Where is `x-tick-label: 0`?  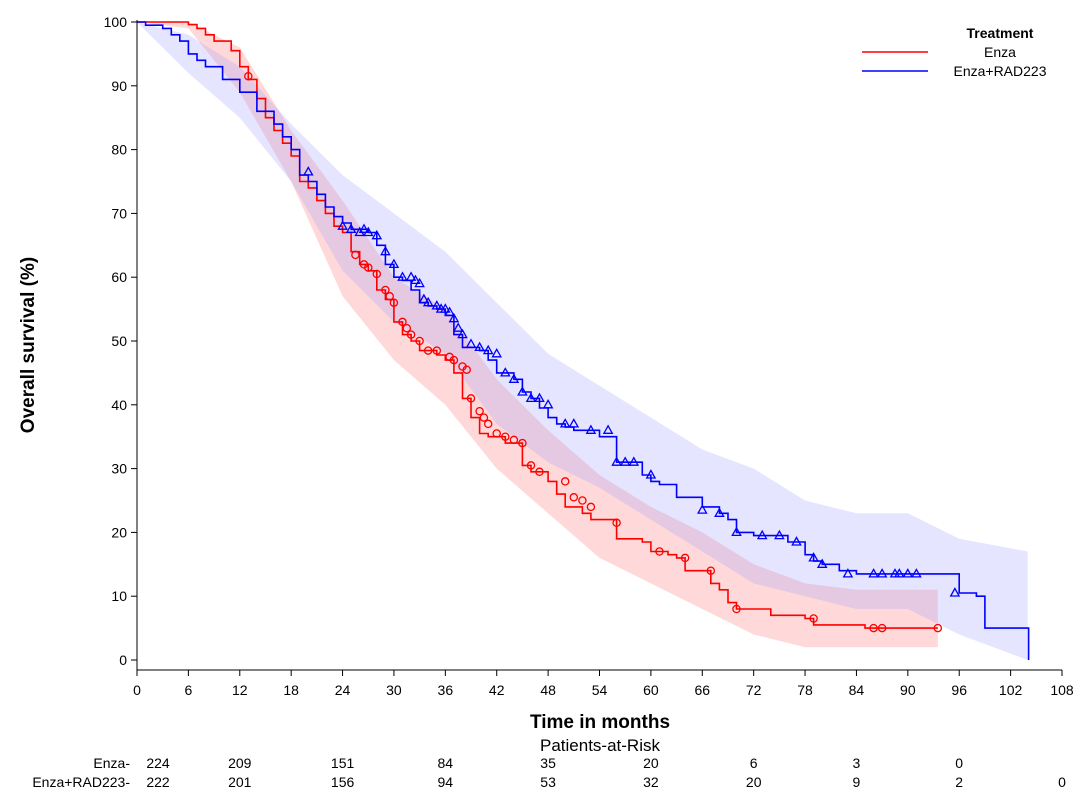 x-tick-label: 0 is located at coordinates (137, 690).